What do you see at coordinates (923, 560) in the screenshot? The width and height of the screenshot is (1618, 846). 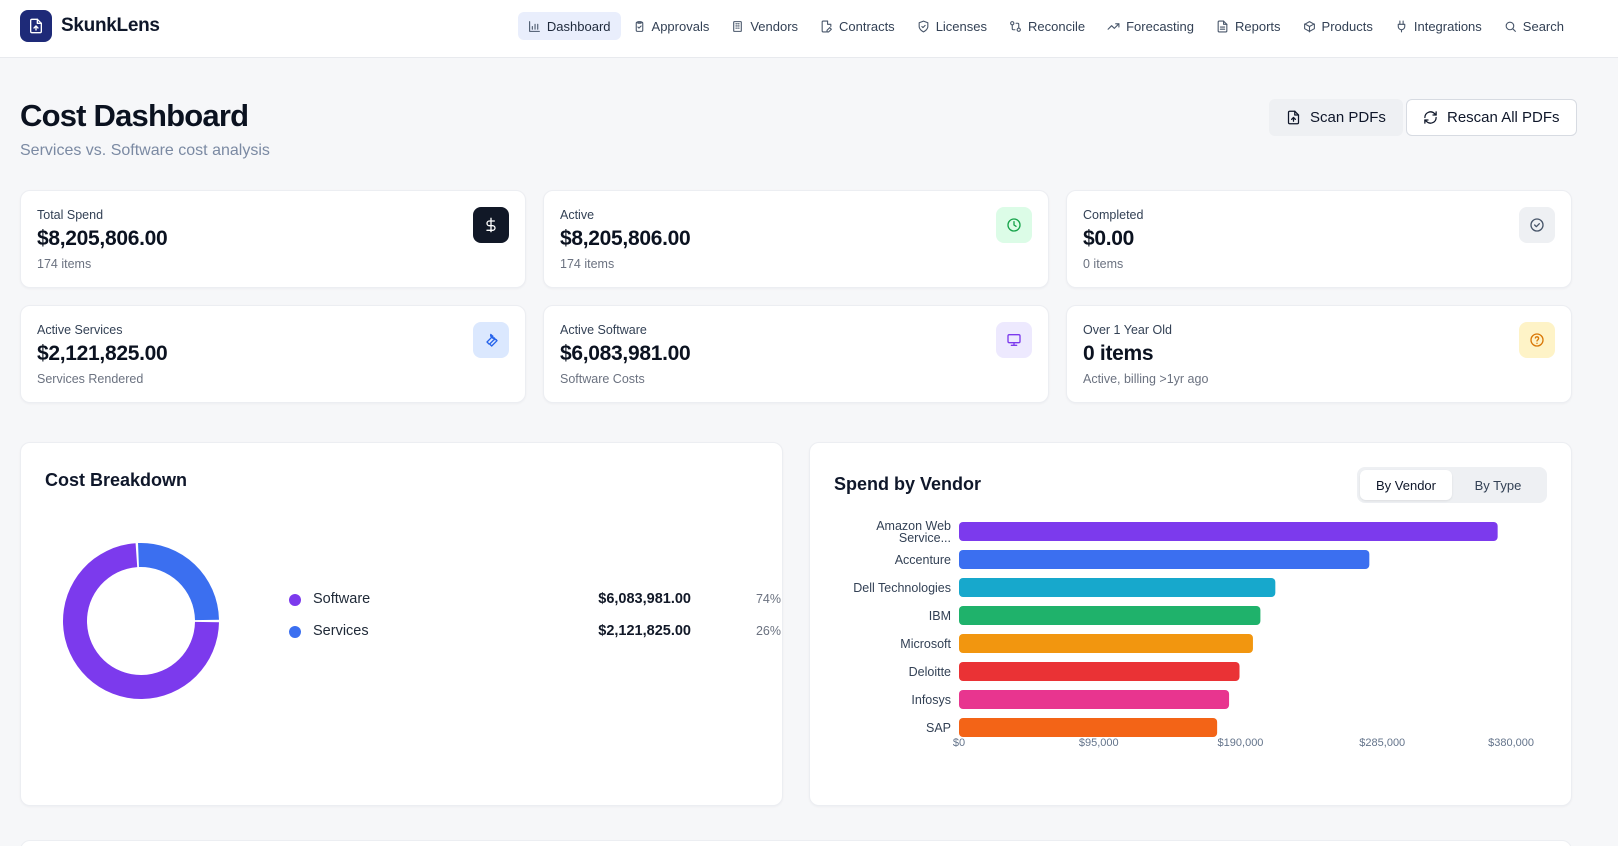 I see `vendor-label: Accenture` at bounding box center [923, 560].